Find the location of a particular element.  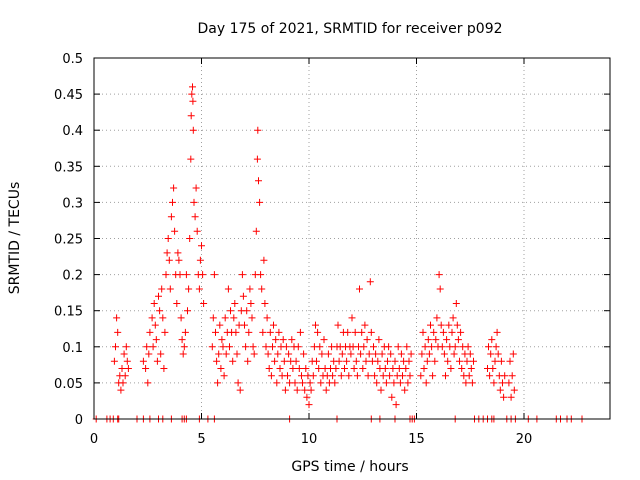

y-tick-label: 0.5 is located at coordinates (72, 59).